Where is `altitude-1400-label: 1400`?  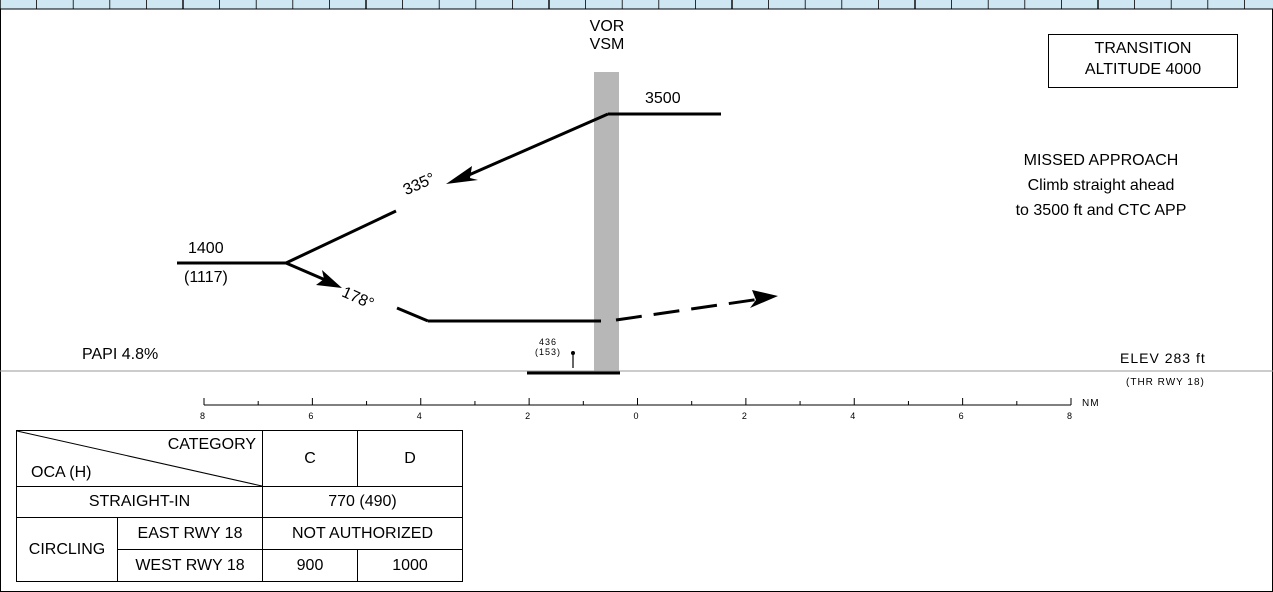 altitude-1400-label: 1400 is located at coordinates (206, 248).